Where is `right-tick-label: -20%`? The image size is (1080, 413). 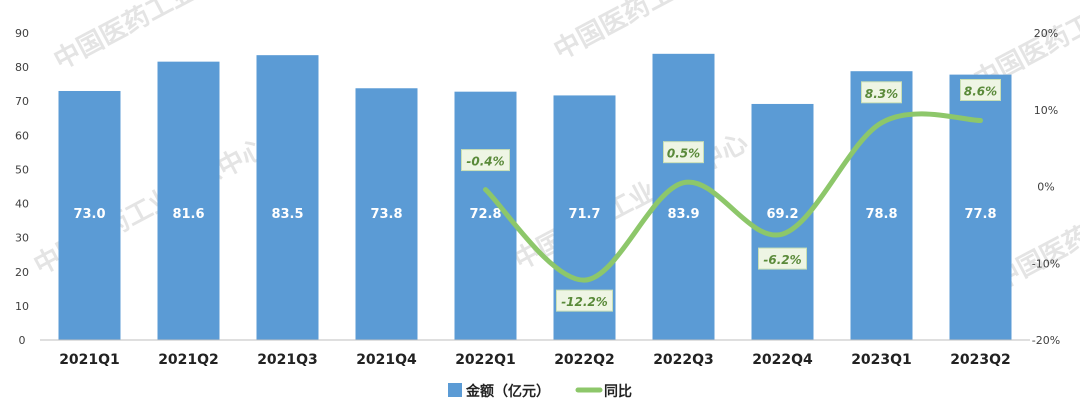
right-tick-label: -20% is located at coordinates (1046, 340).